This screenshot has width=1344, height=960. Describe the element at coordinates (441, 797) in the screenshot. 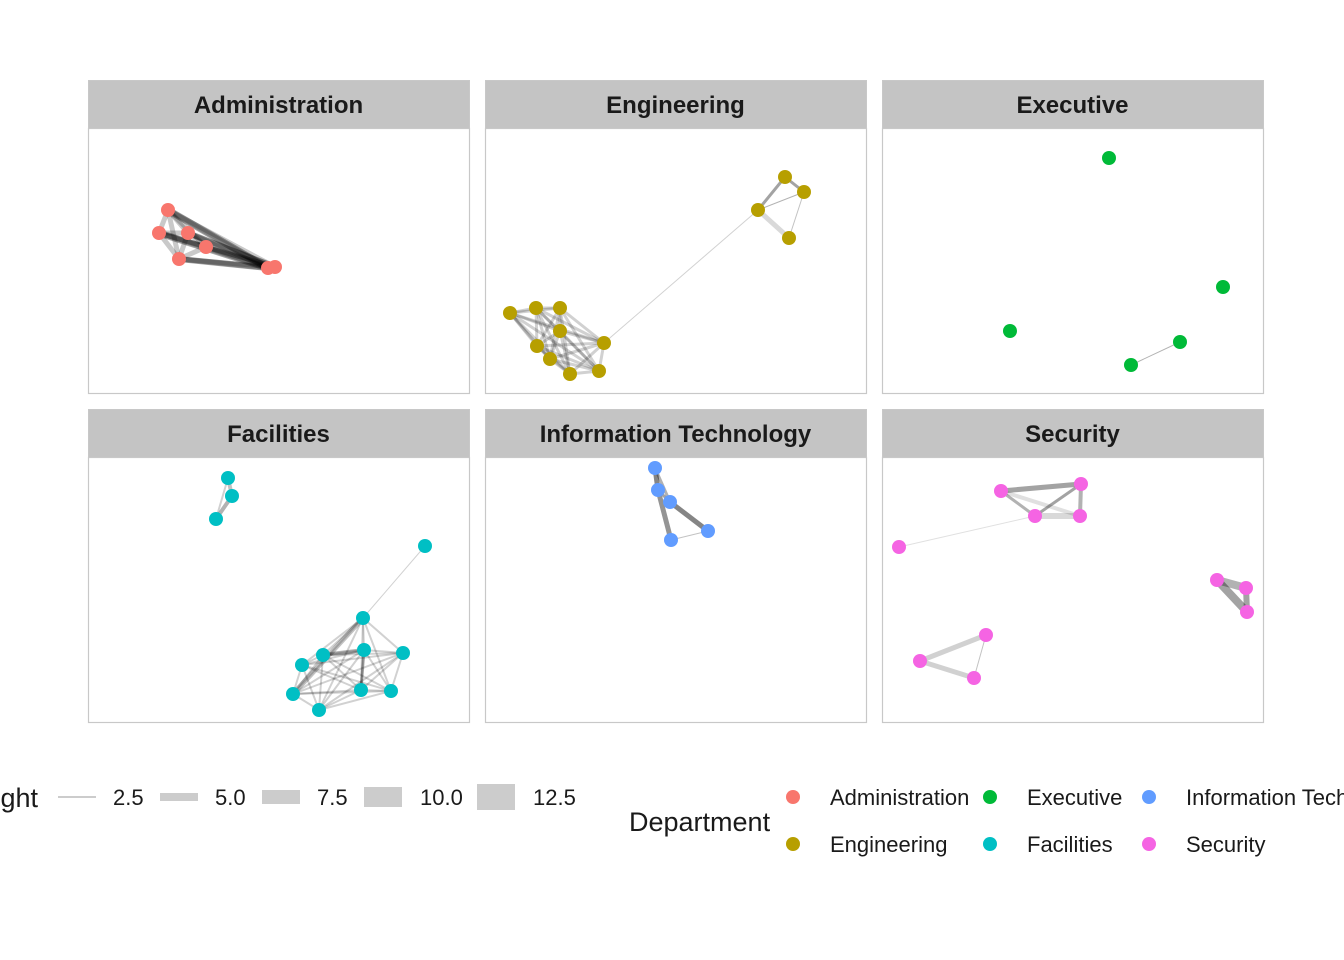

I see `weight-legend-label: 10.0` at that location.